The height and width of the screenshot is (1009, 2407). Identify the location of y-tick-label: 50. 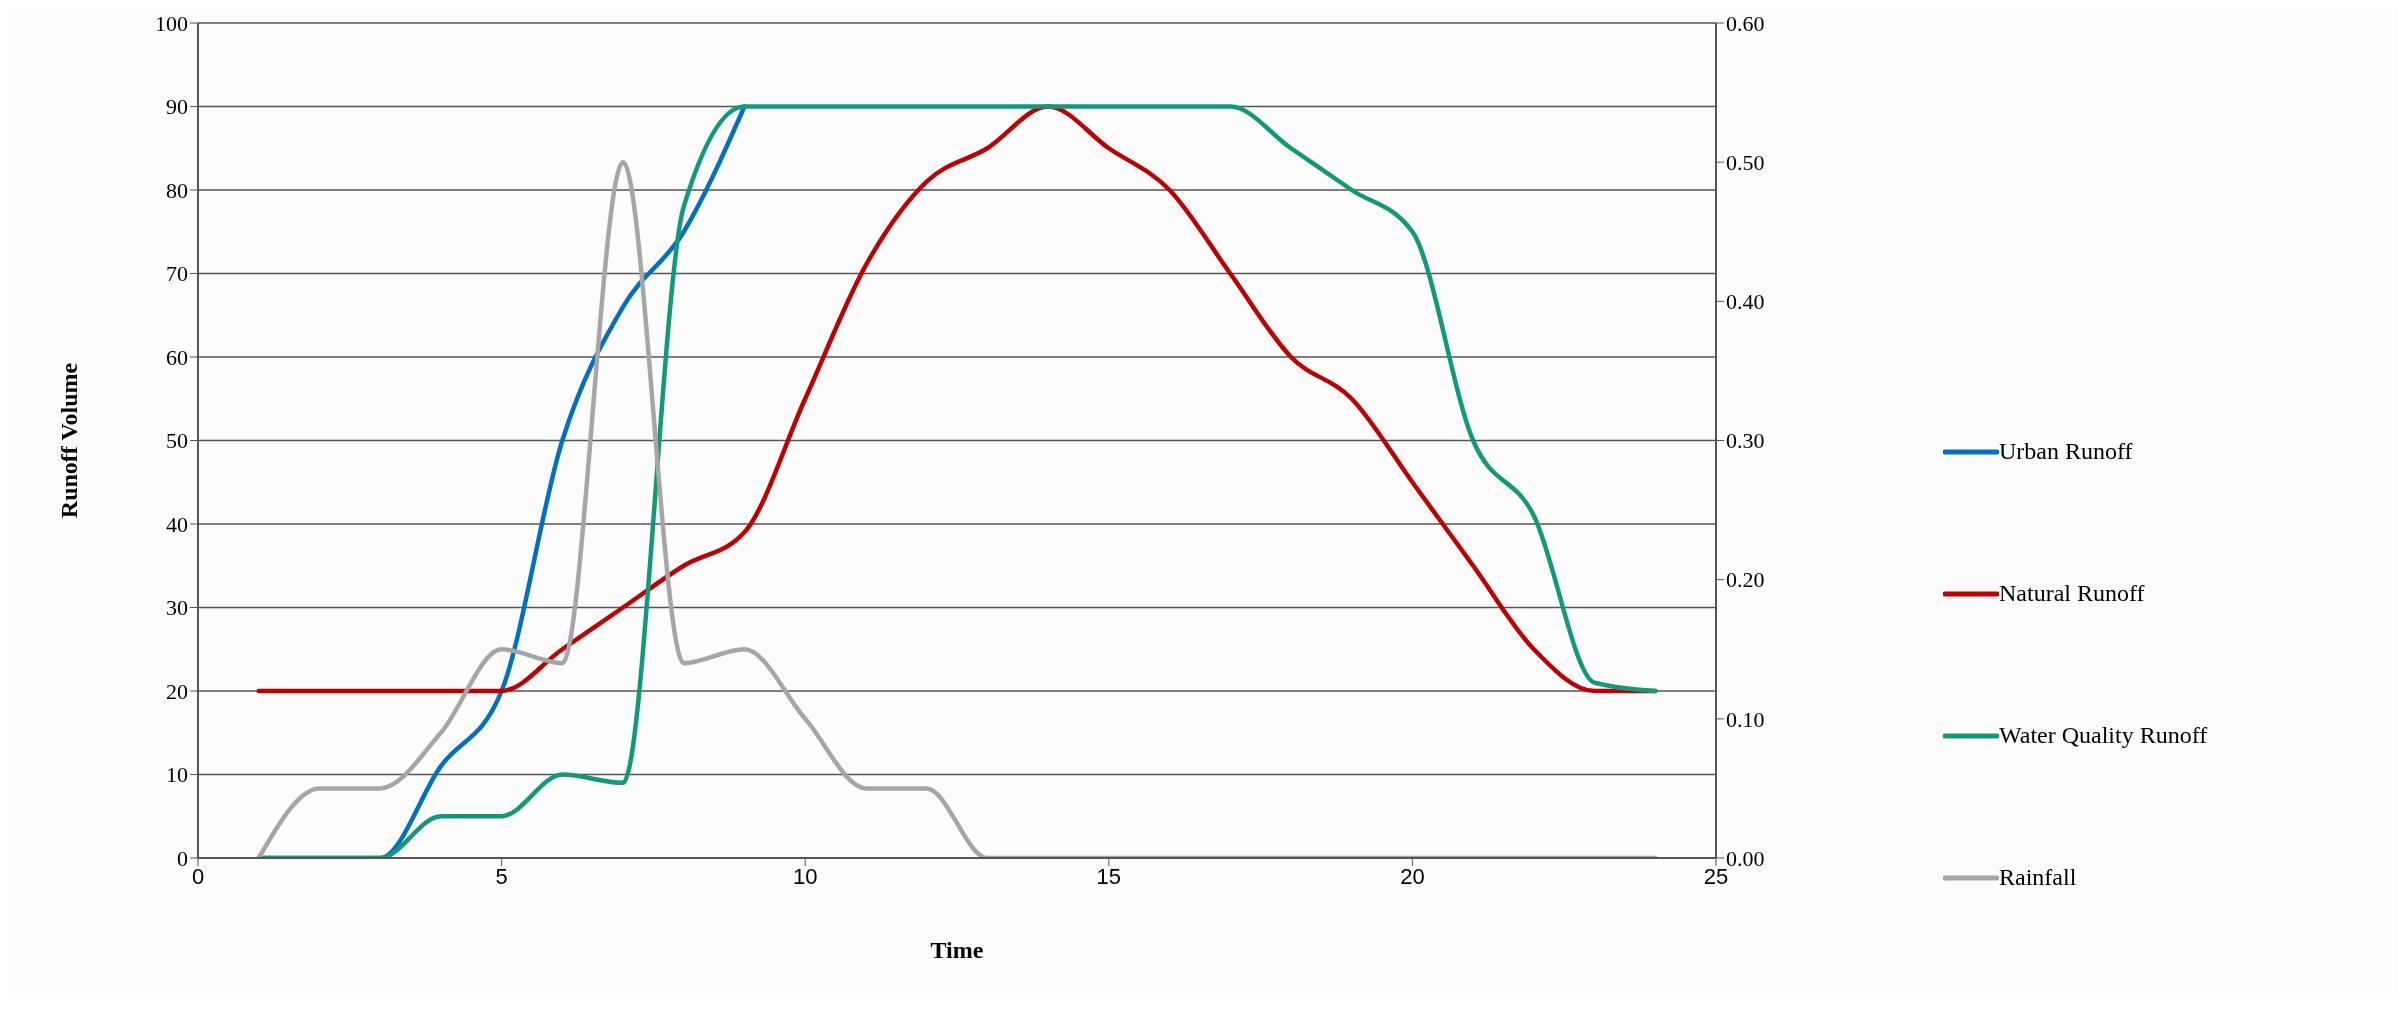
(177, 441).